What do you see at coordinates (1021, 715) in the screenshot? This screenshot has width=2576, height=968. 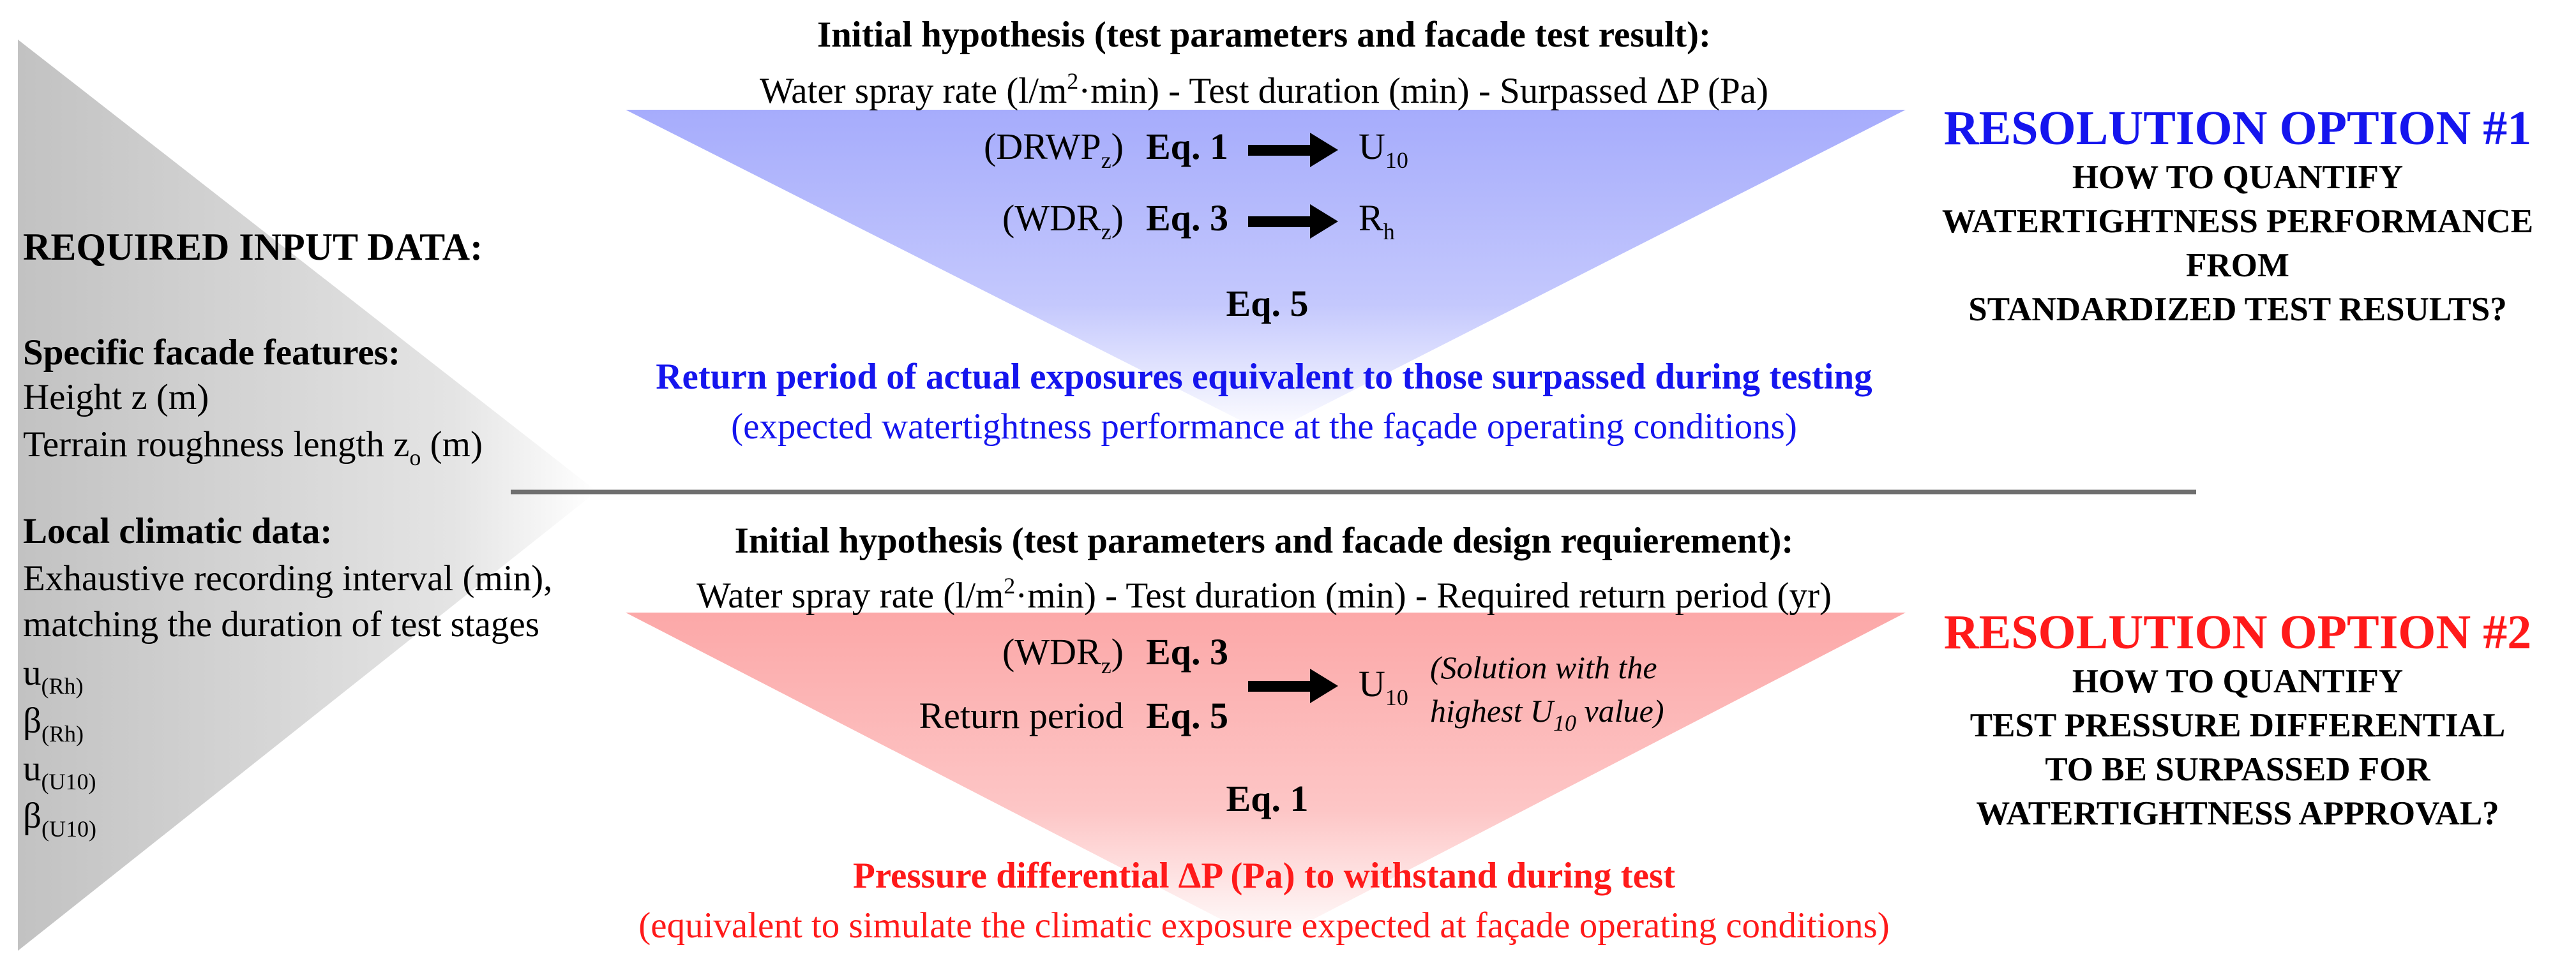 I see `bottom-row2-input: Return period` at bounding box center [1021, 715].